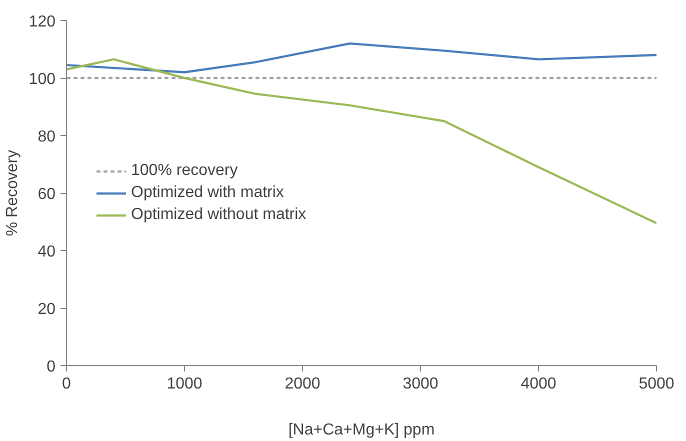 The image size is (686, 441). I want to click on line-series, so click(361, 58).